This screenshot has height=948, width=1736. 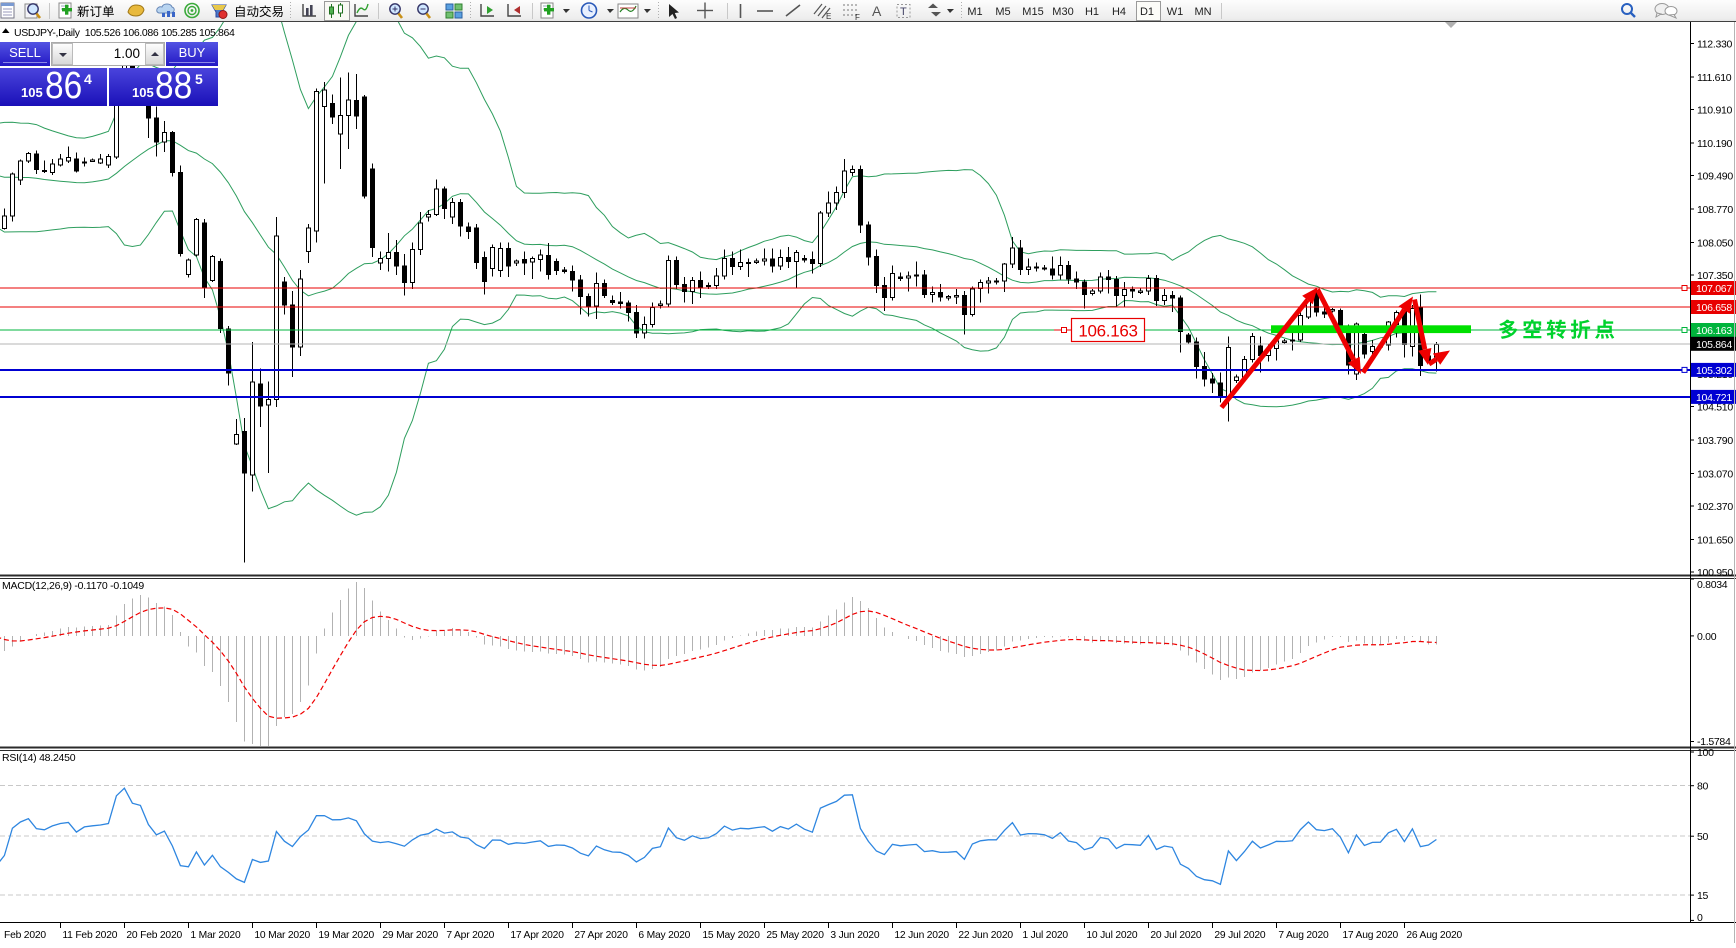 I want to click on svg-text: 104.510, so click(x=1715, y=408).